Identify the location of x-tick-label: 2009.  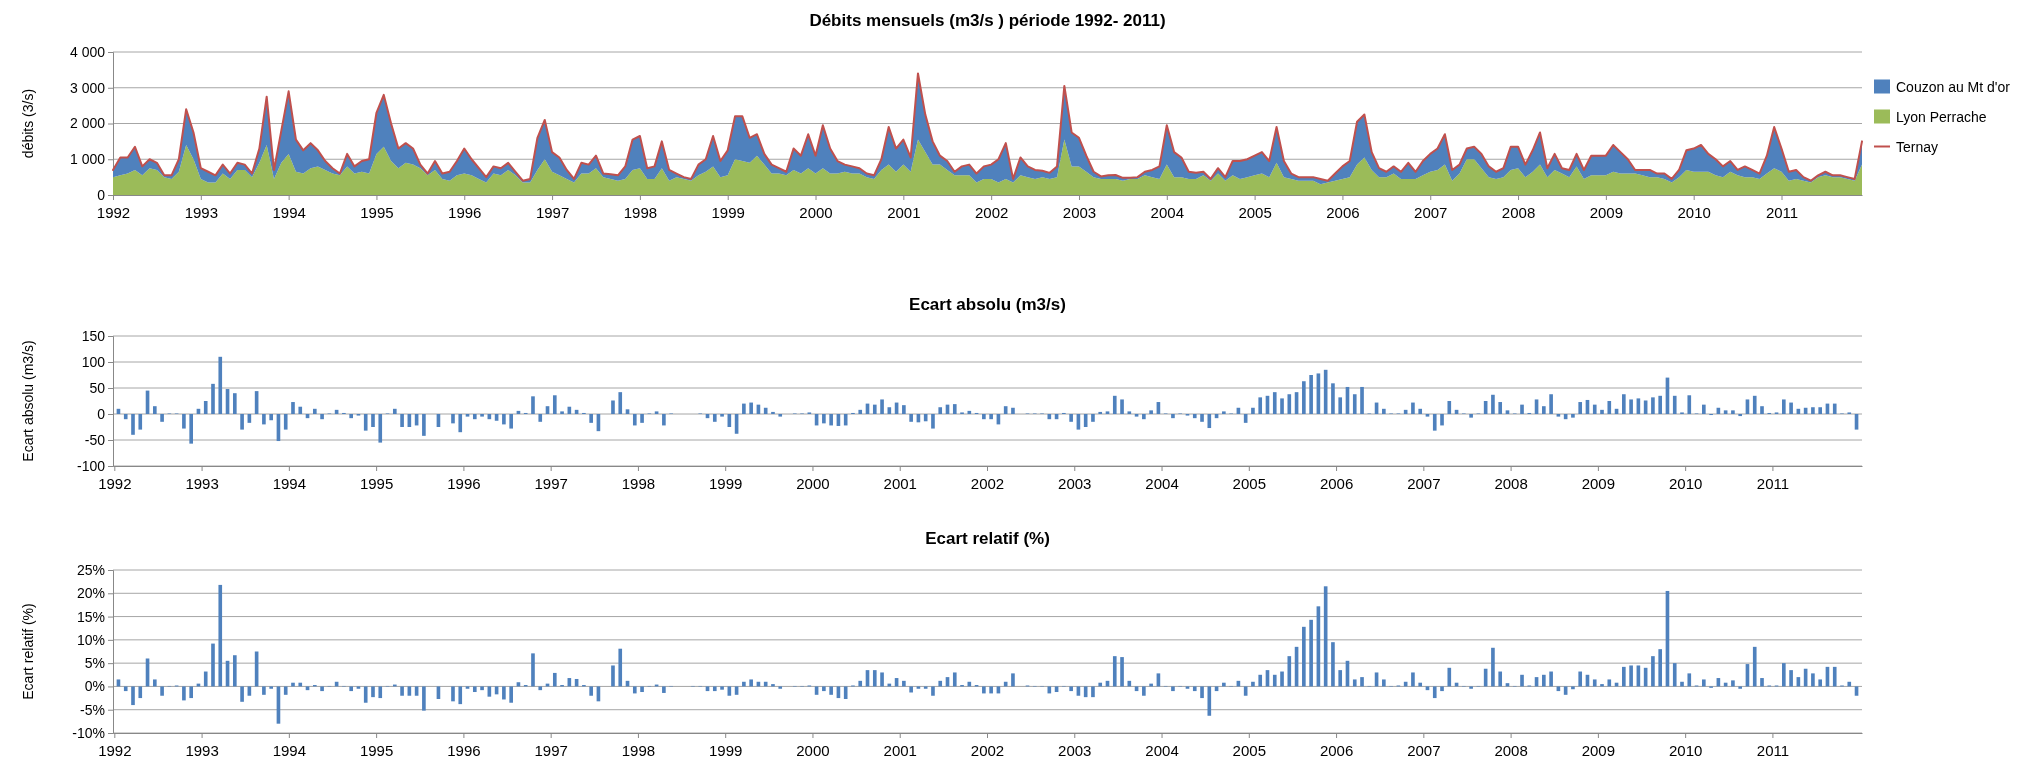
(1606, 212).